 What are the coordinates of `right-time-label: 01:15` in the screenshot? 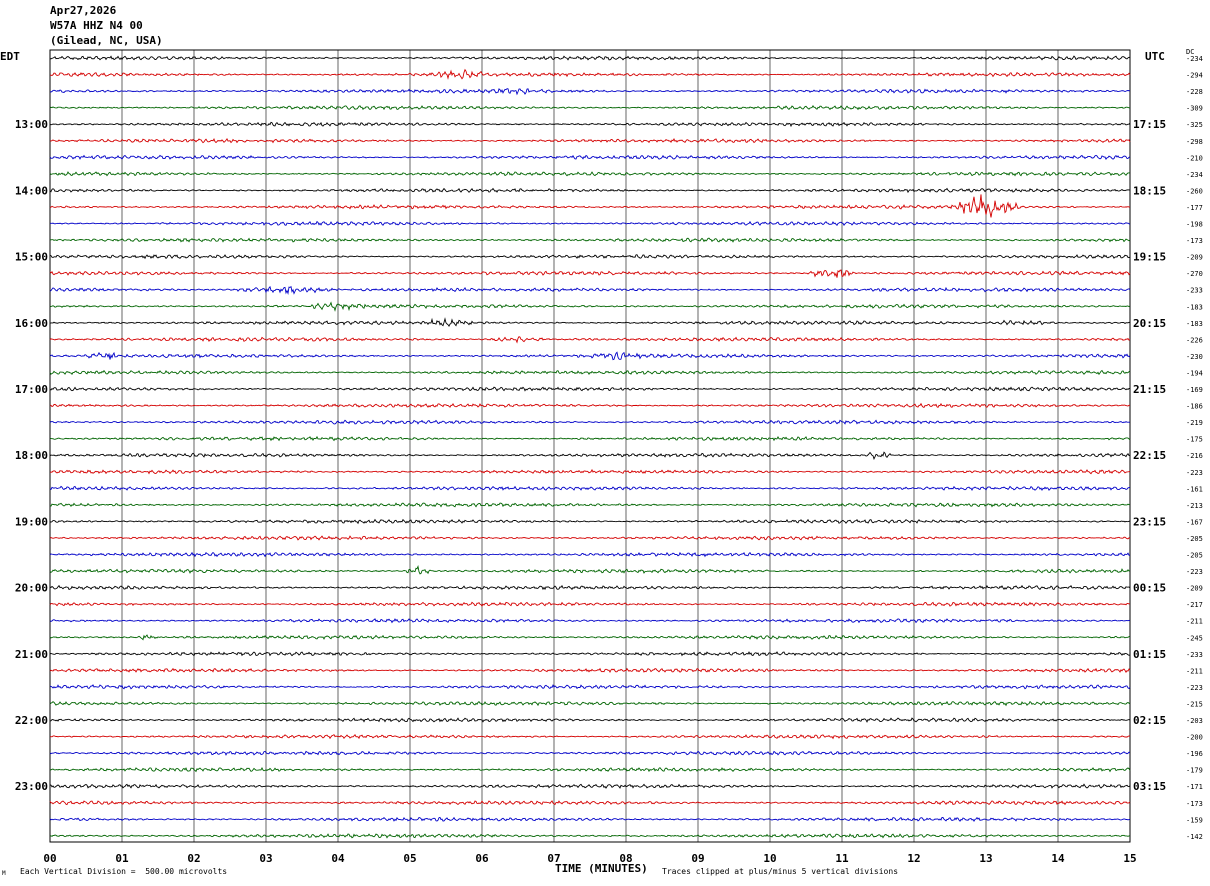 It's located at (1149, 654).